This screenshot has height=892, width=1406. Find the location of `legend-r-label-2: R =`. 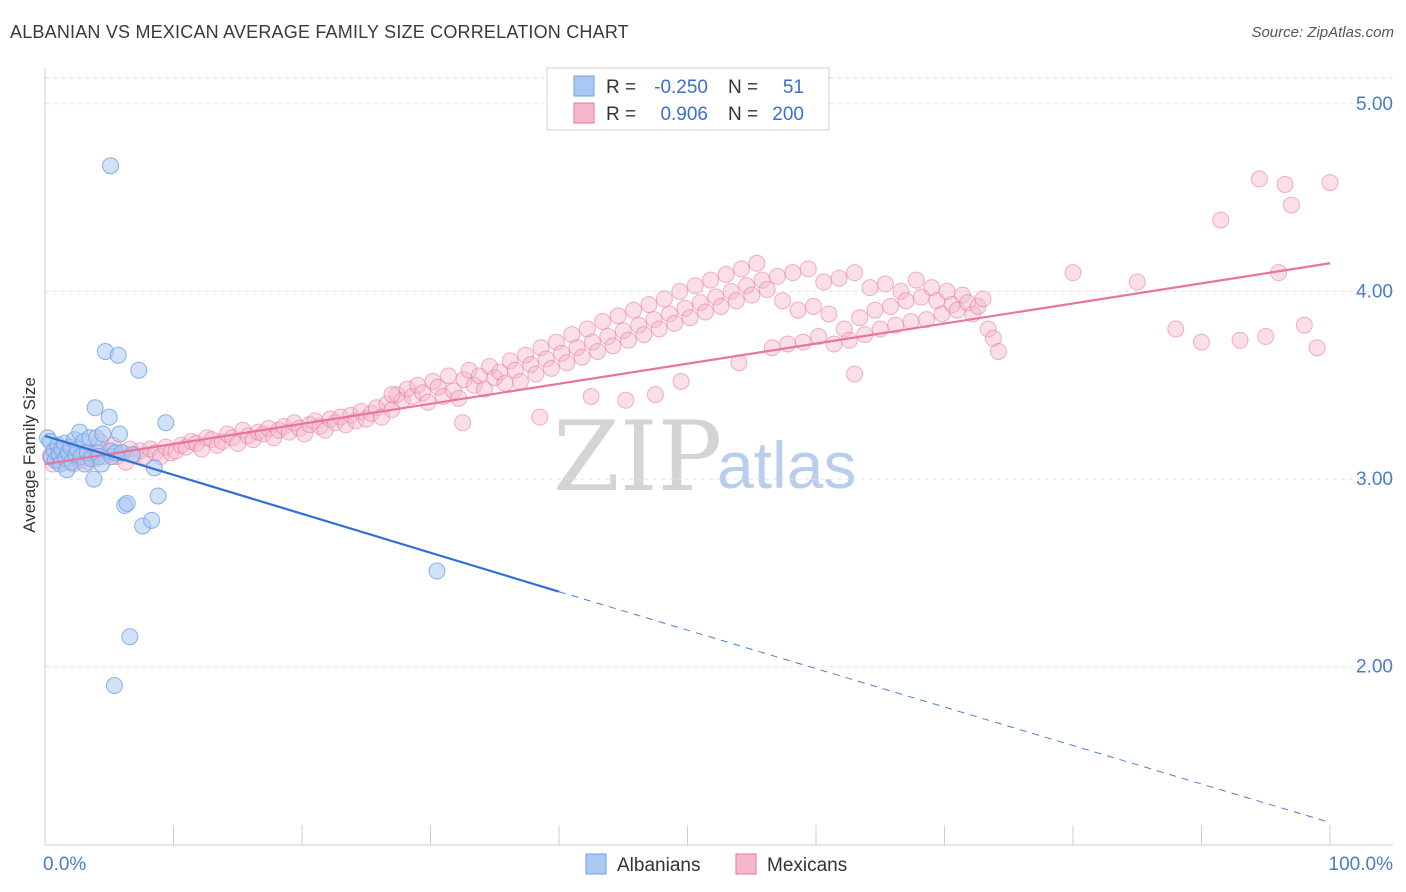

legend-r-label-2: R = is located at coordinates (621, 114).